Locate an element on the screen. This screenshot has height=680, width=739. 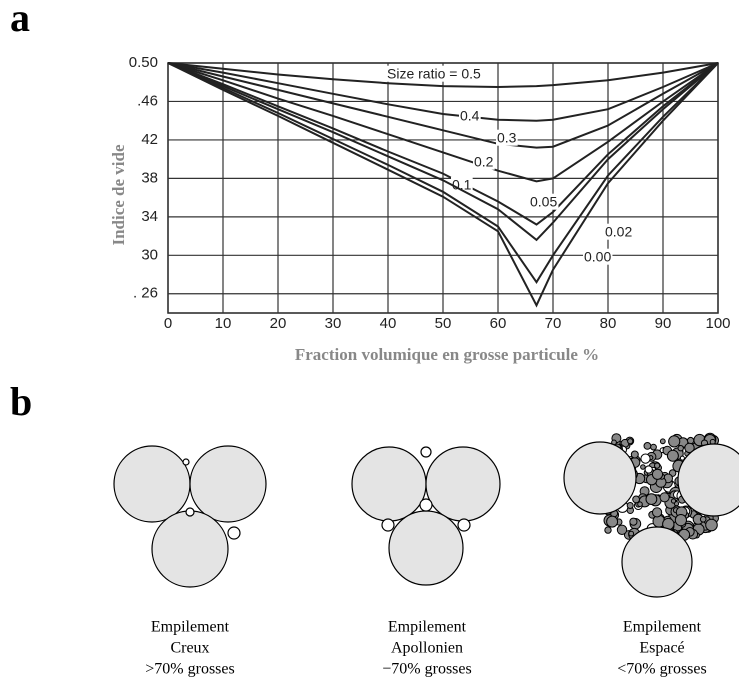
panel-label: b is located at coordinates (21, 401).